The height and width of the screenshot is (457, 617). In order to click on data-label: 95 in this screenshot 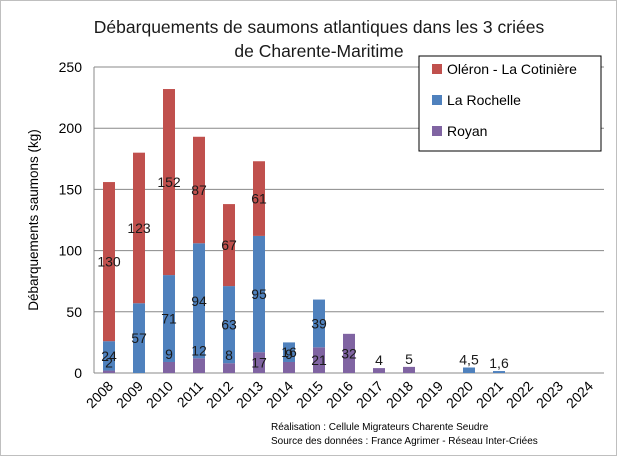, I will do `click(259, 294)`.